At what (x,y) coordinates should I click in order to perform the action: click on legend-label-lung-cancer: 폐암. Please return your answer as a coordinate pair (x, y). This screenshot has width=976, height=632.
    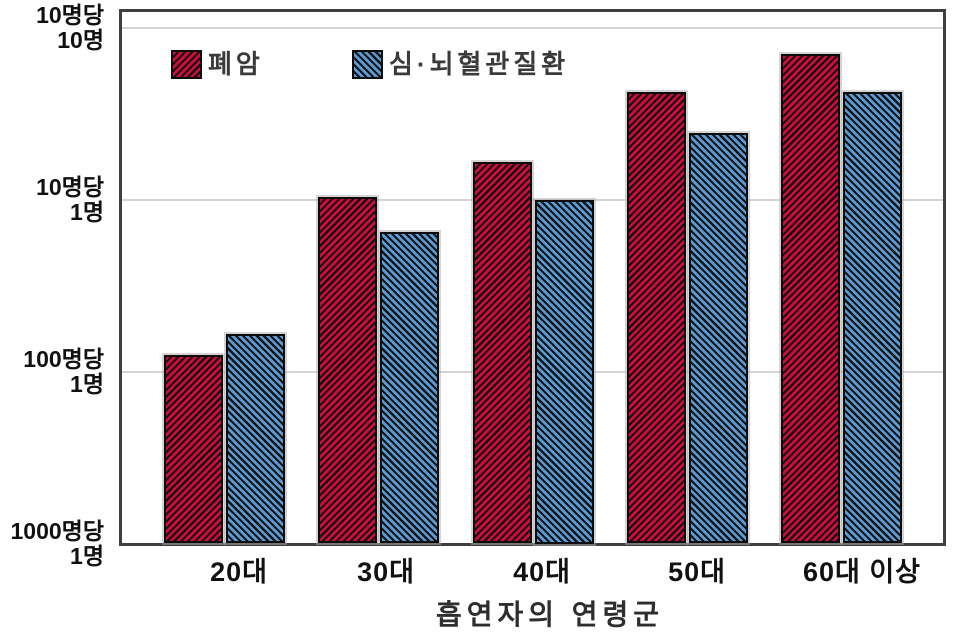
    Looking at the image, I should click on (236, 64).